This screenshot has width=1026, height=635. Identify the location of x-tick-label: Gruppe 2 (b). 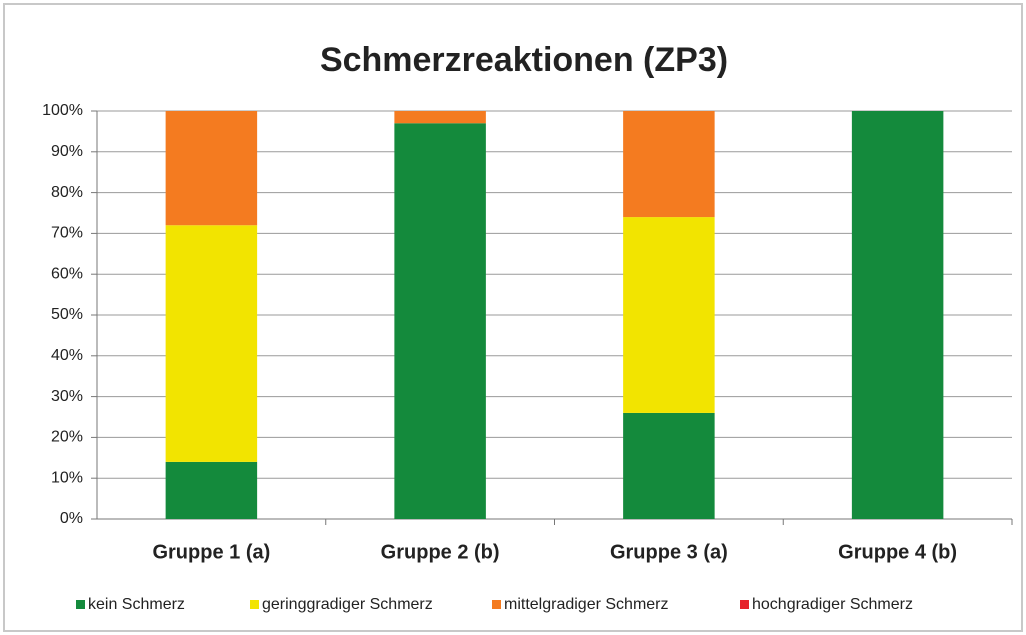
(440, 552).